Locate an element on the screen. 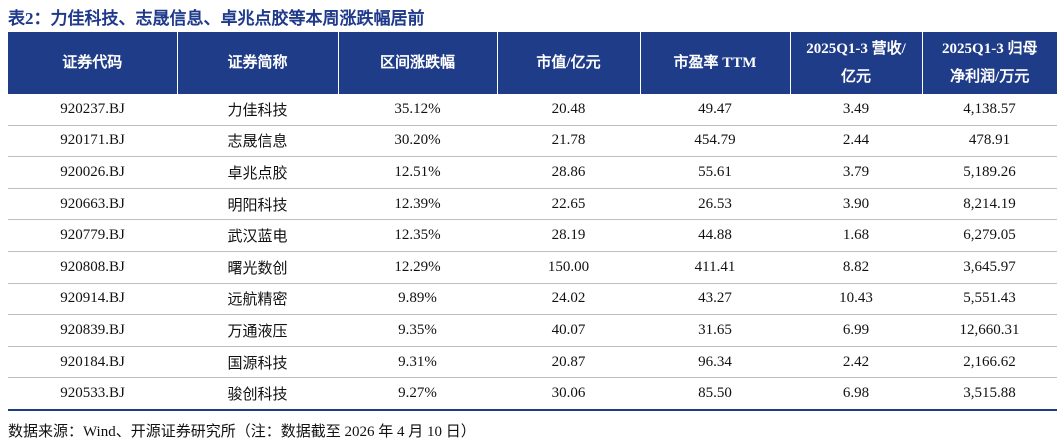  table-cell: 28.86 is located at coordinates (568, 172).